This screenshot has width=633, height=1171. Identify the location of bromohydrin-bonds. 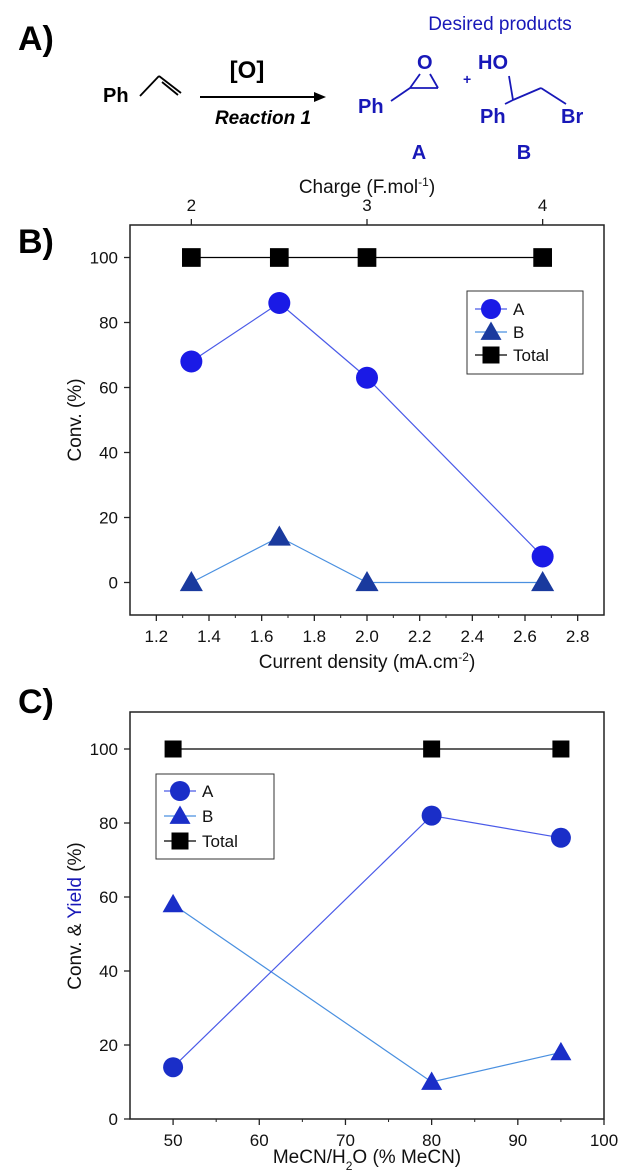
(535, 90).